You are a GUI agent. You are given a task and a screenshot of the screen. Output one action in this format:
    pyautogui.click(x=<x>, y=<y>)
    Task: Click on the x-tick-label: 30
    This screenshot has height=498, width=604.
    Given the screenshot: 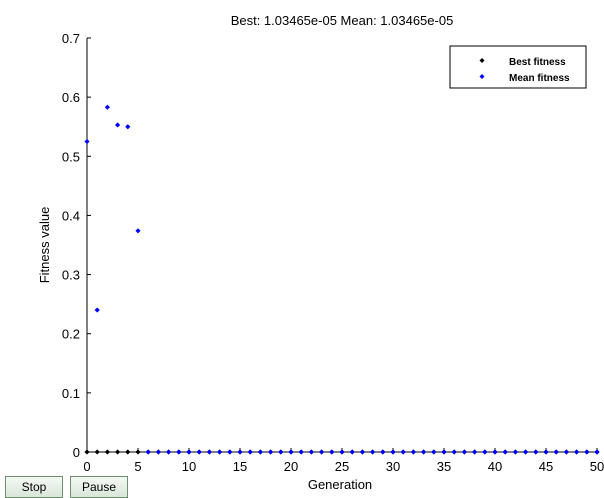 What is the action you would take?
    pyautogui.click(x=393, y=466)
    